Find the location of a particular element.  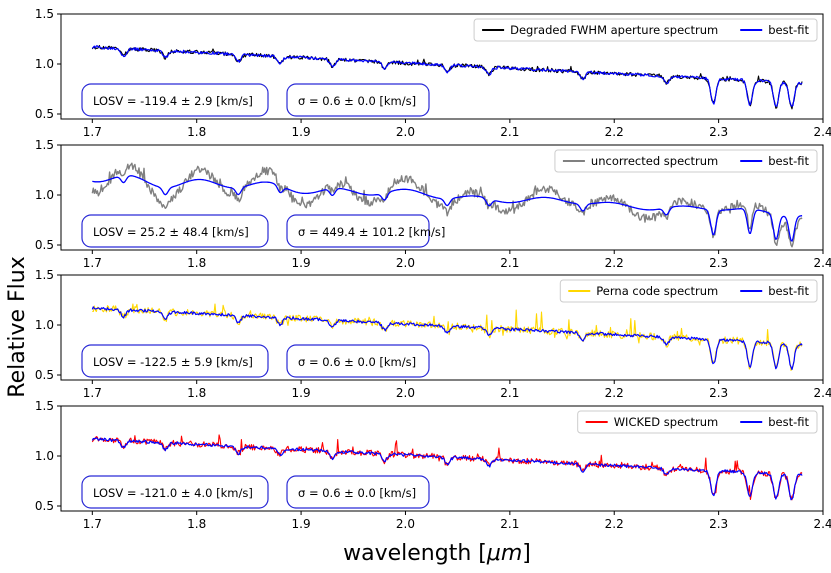

x-axis-label-suffix: ] is located at coordinates (526, 553).